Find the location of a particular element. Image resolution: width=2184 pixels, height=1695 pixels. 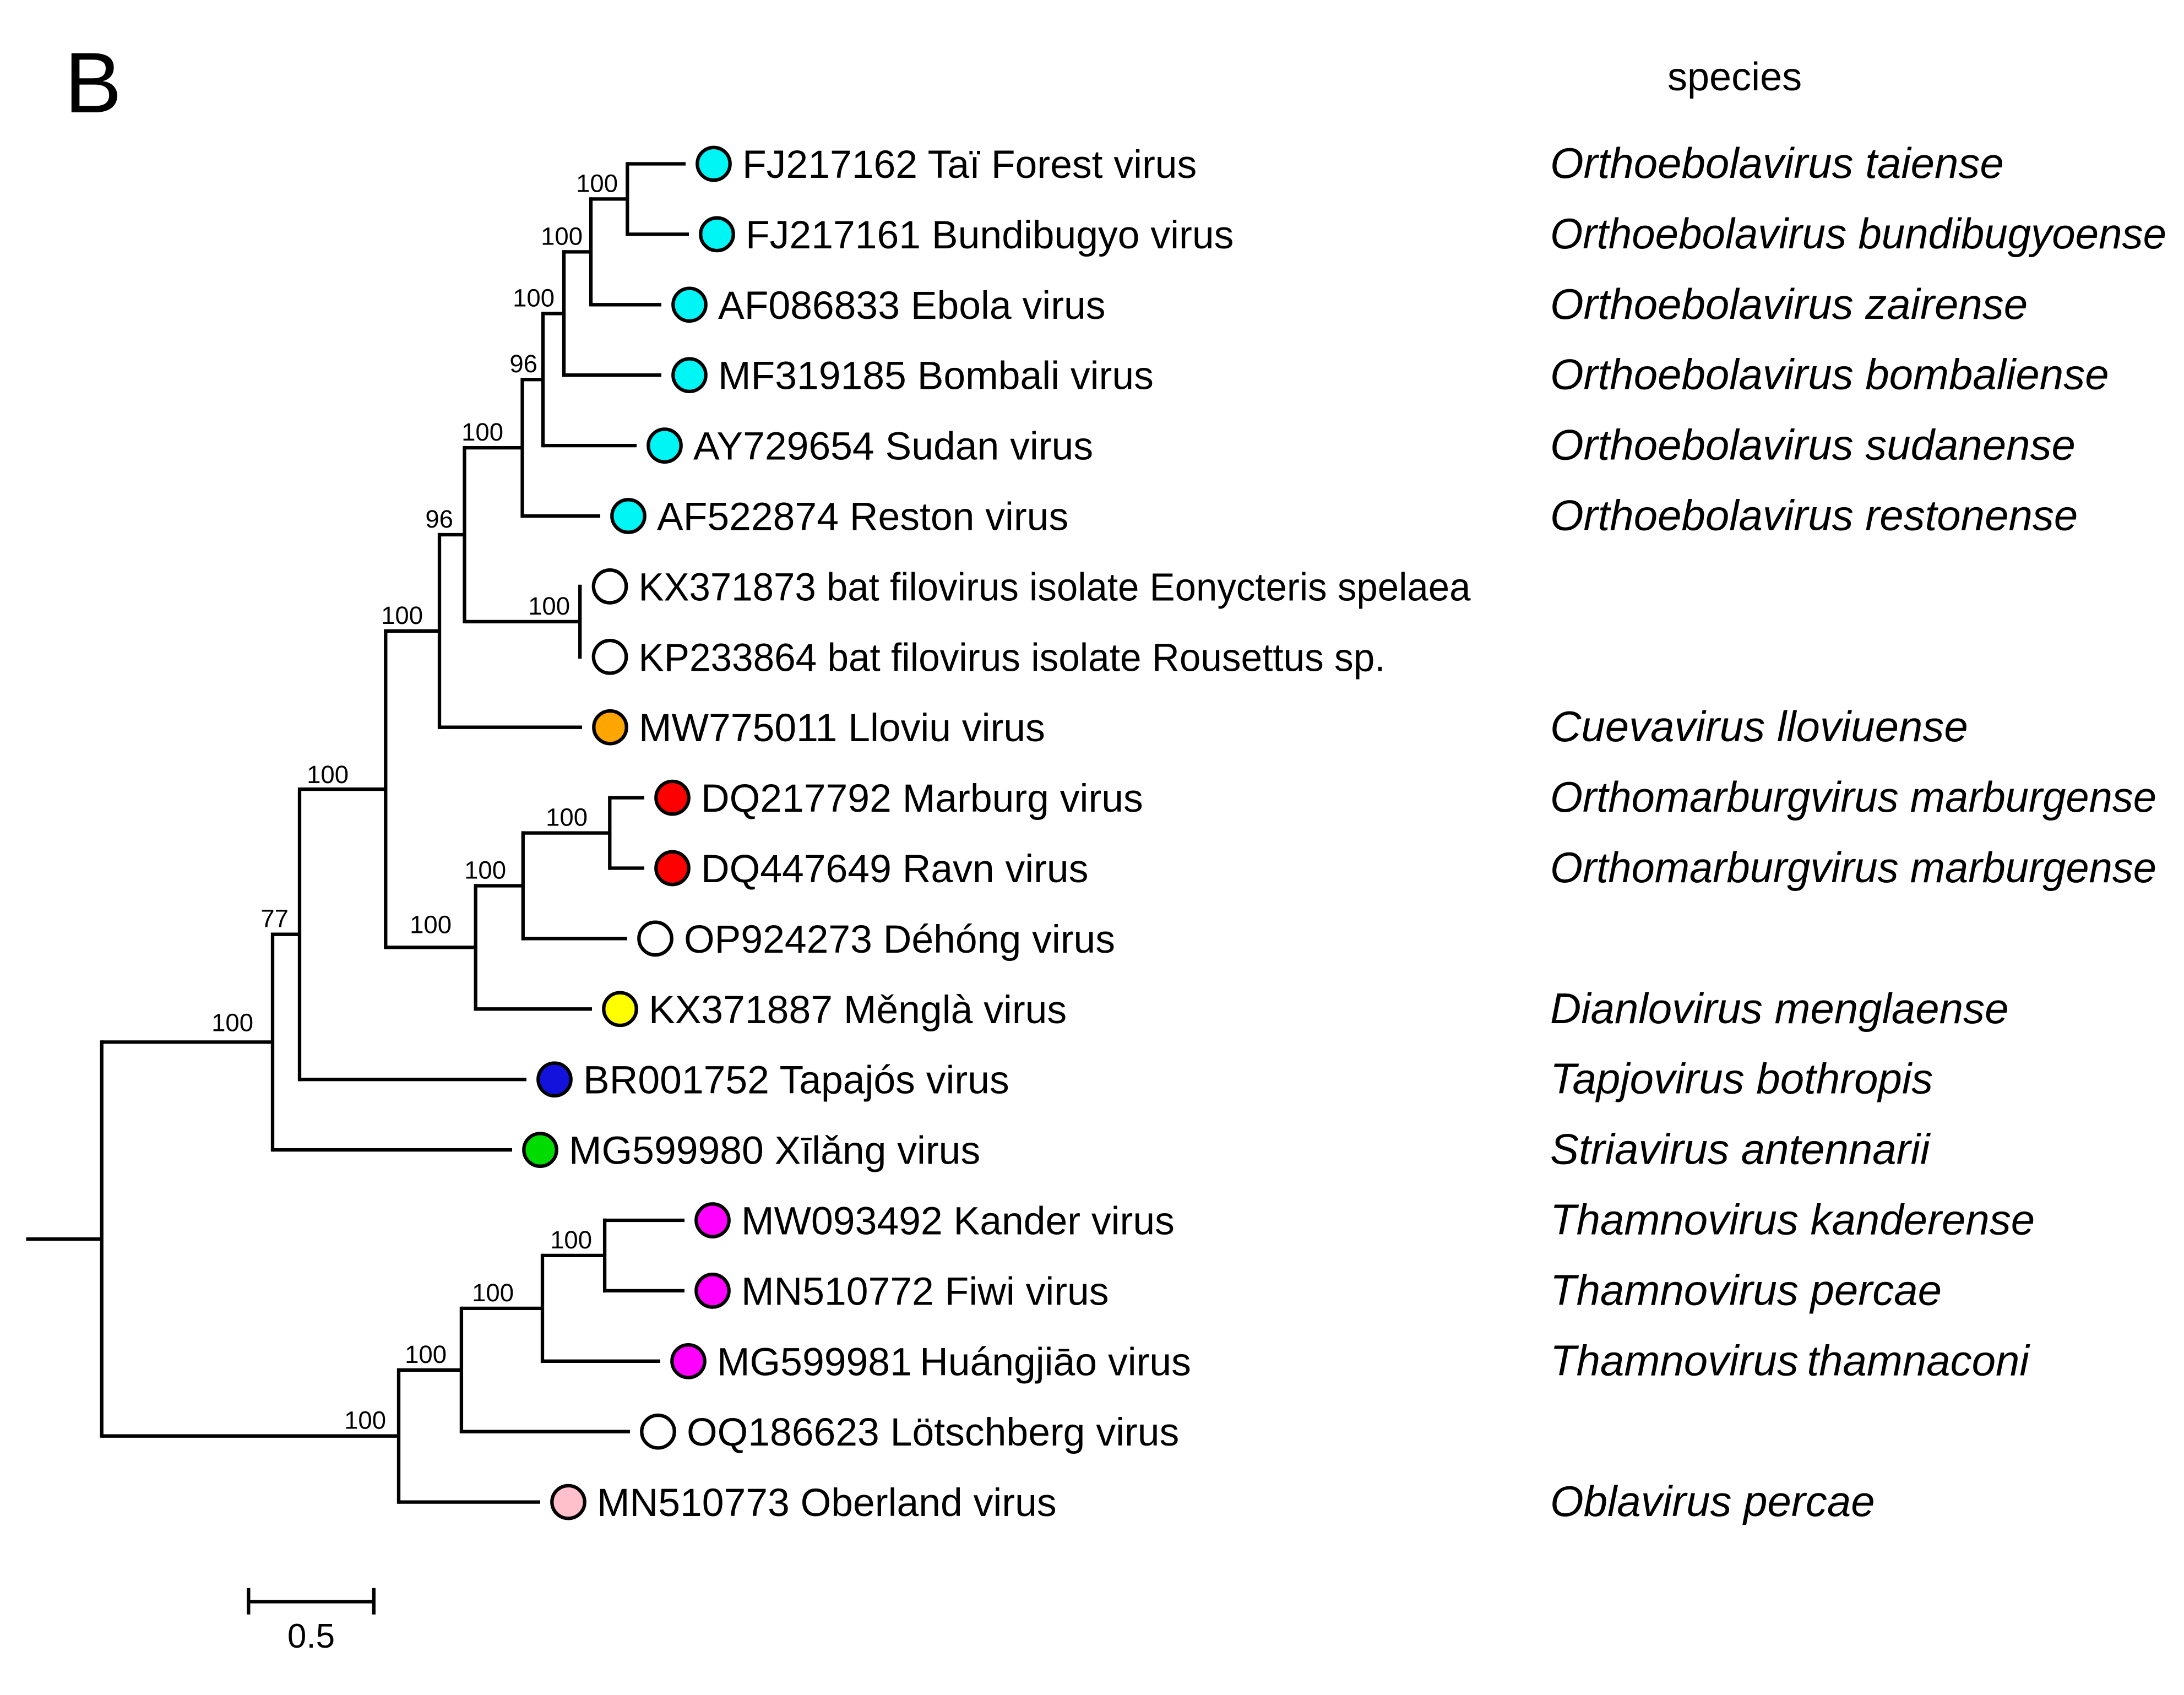

svg-text: Orthoebolavirus taiense is located at coordinates (1777, 163).